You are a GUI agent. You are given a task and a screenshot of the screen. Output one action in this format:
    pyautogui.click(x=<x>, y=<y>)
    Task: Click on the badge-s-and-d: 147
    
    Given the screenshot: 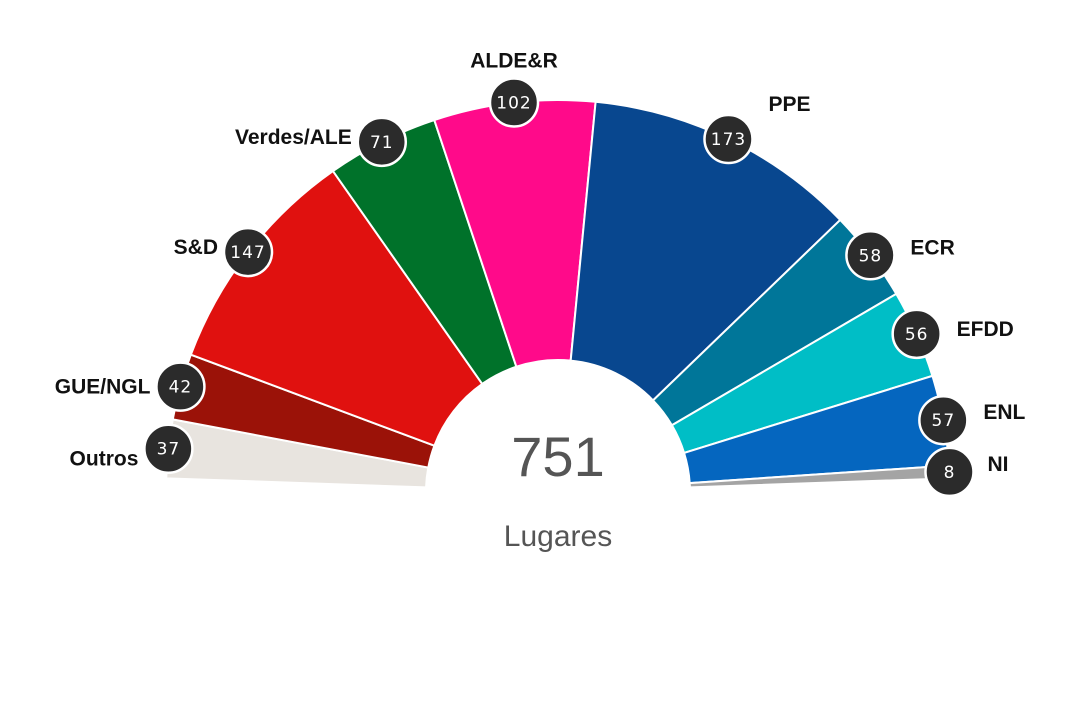 What is the action you would take?
    pyautogui.click(x=248, y=252)
    